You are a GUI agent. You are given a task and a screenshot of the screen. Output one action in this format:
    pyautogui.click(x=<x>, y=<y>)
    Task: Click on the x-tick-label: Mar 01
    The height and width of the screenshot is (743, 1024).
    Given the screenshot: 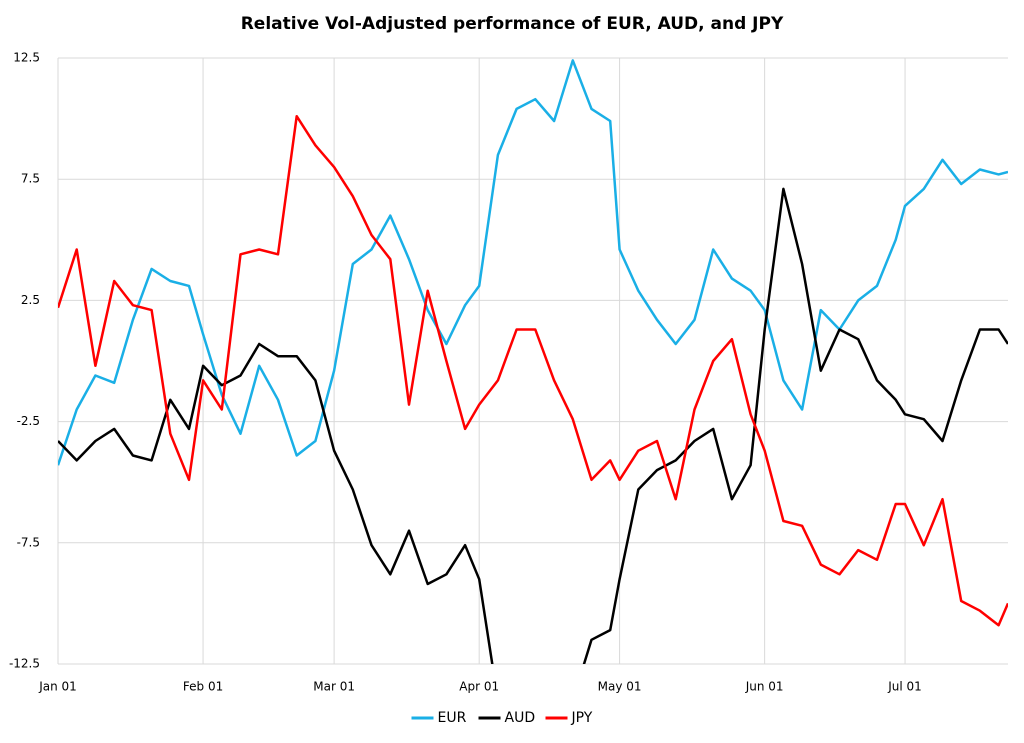 What is the action you would take?
    pyautogui.click(x=334, y=687)
    